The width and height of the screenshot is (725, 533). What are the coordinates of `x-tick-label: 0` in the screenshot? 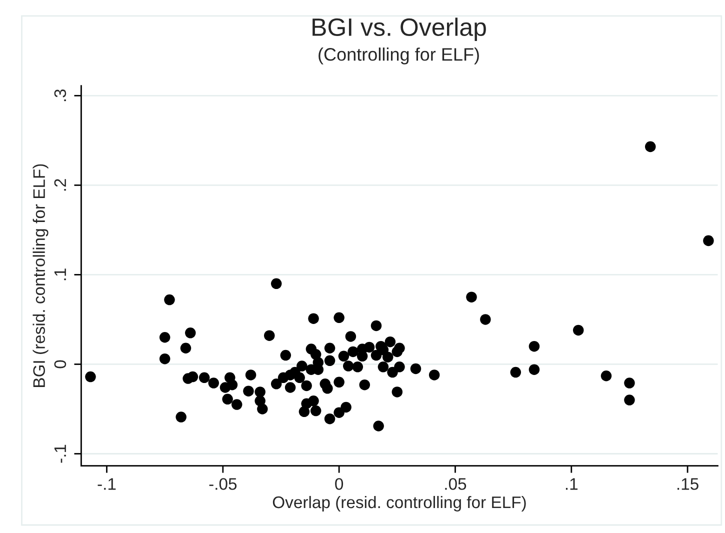 It's located at (339, 484).